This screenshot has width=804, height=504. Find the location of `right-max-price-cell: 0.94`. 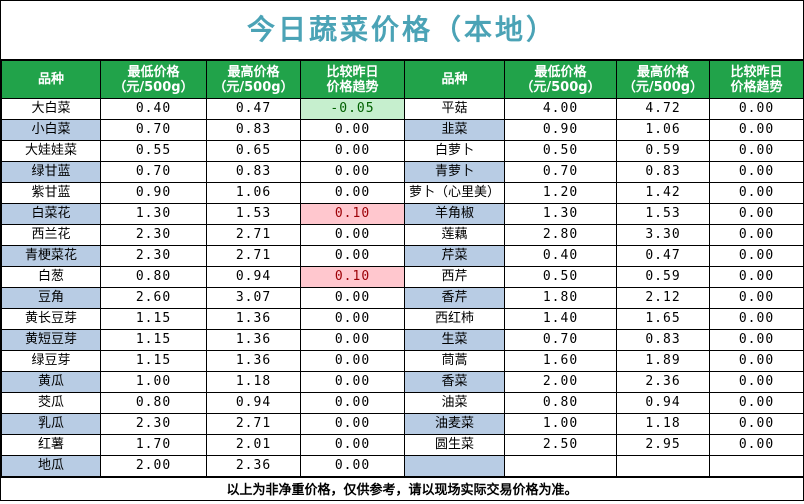

right-max-price-cell: 0.94 is located at coordinates (663, 403).